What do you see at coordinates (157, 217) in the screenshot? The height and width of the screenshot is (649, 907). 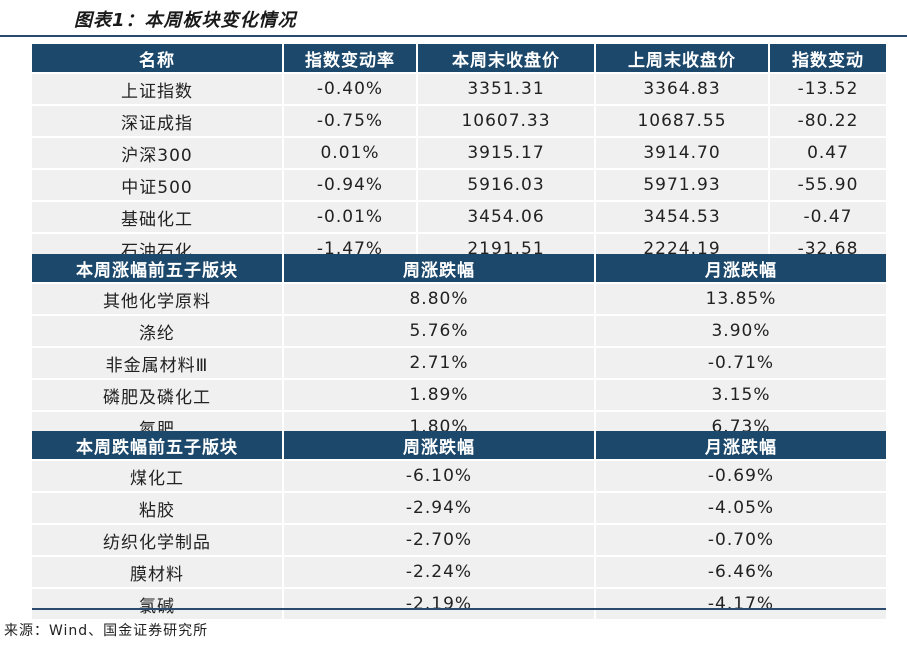 I see `table-cell: 基础化工` at bounding box center [157, 217].